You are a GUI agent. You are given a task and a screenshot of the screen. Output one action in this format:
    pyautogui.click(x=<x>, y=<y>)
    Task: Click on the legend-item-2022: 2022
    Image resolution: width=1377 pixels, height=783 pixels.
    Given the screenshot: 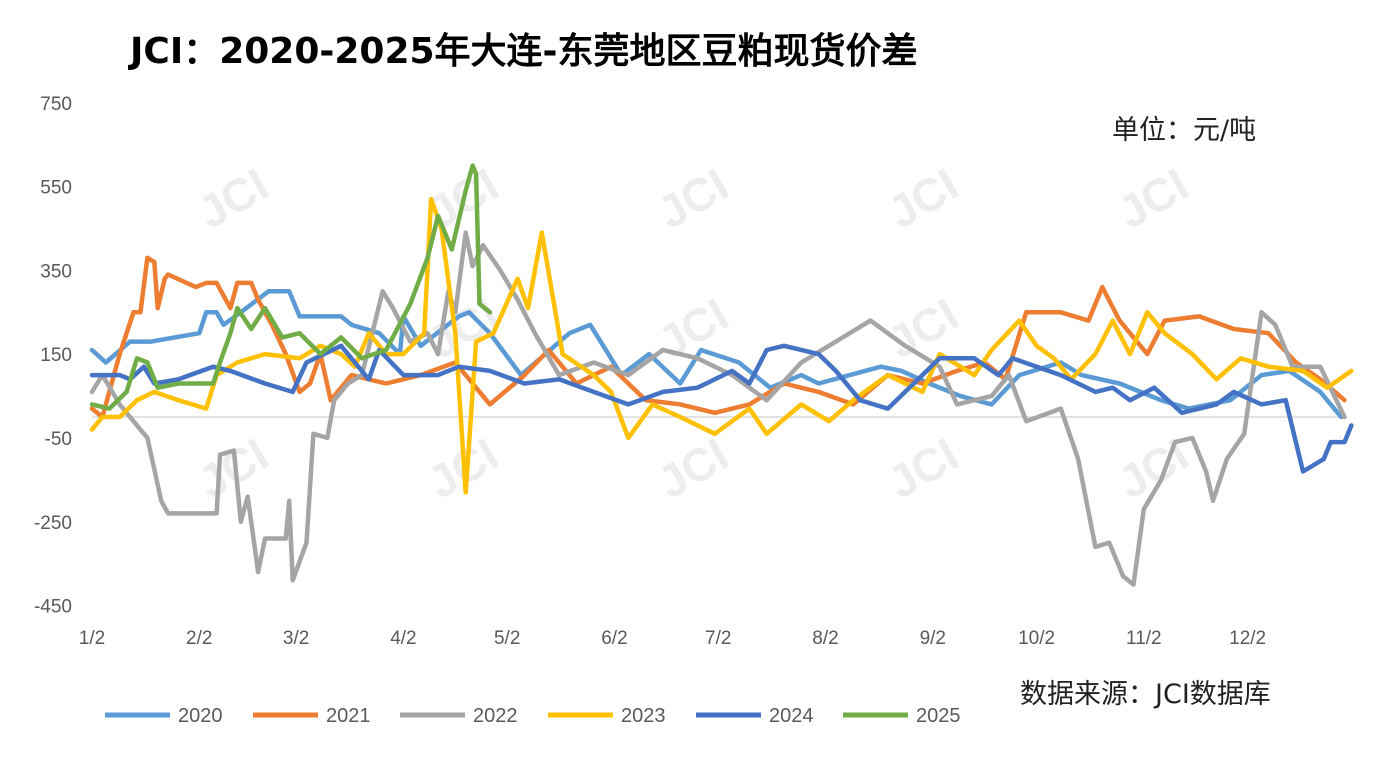 What is the action you would take?
    pyautogui.click(x=459, y=716)
    